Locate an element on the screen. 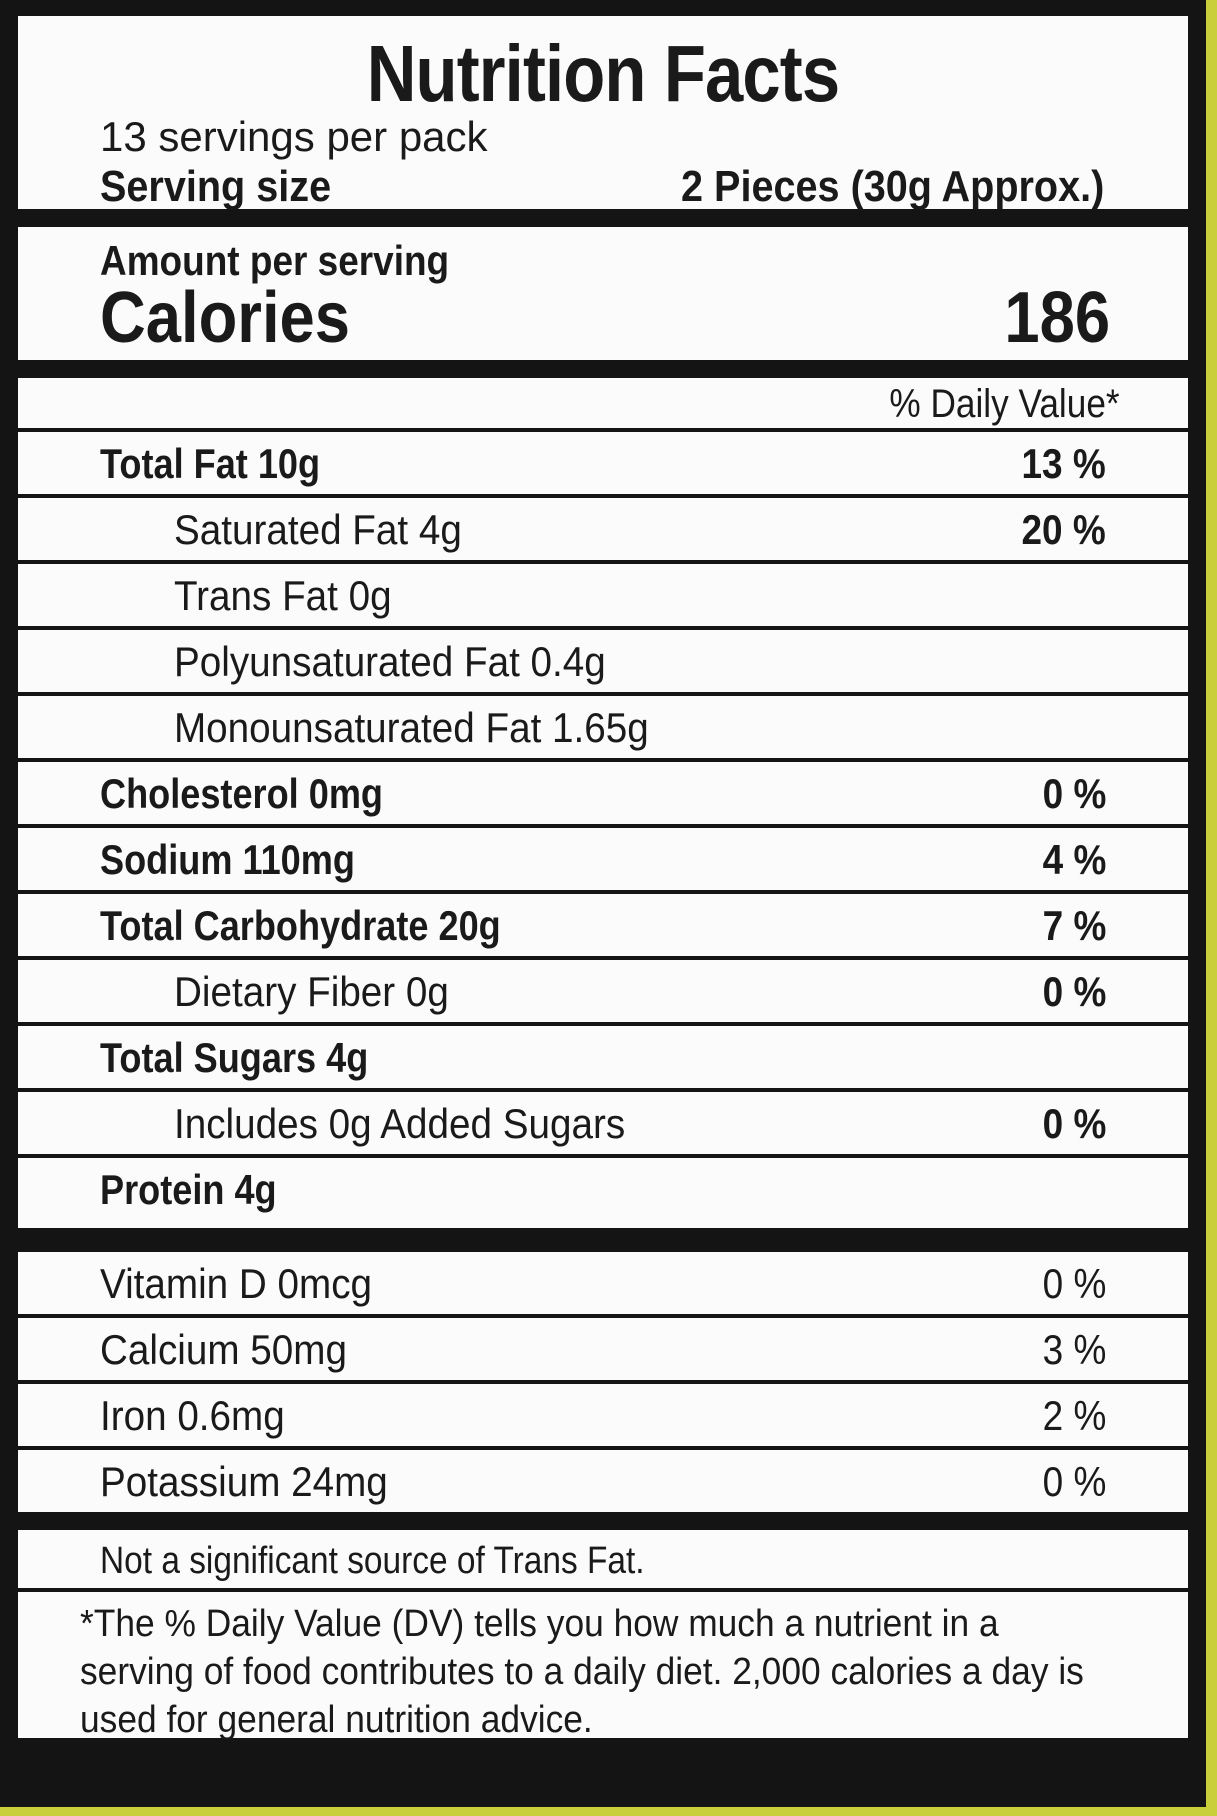 This screenshot has width=1217, height=1816. vitamin-row-calcium: Calcium 50mg 3 % is located at coordinates (603, 1349).